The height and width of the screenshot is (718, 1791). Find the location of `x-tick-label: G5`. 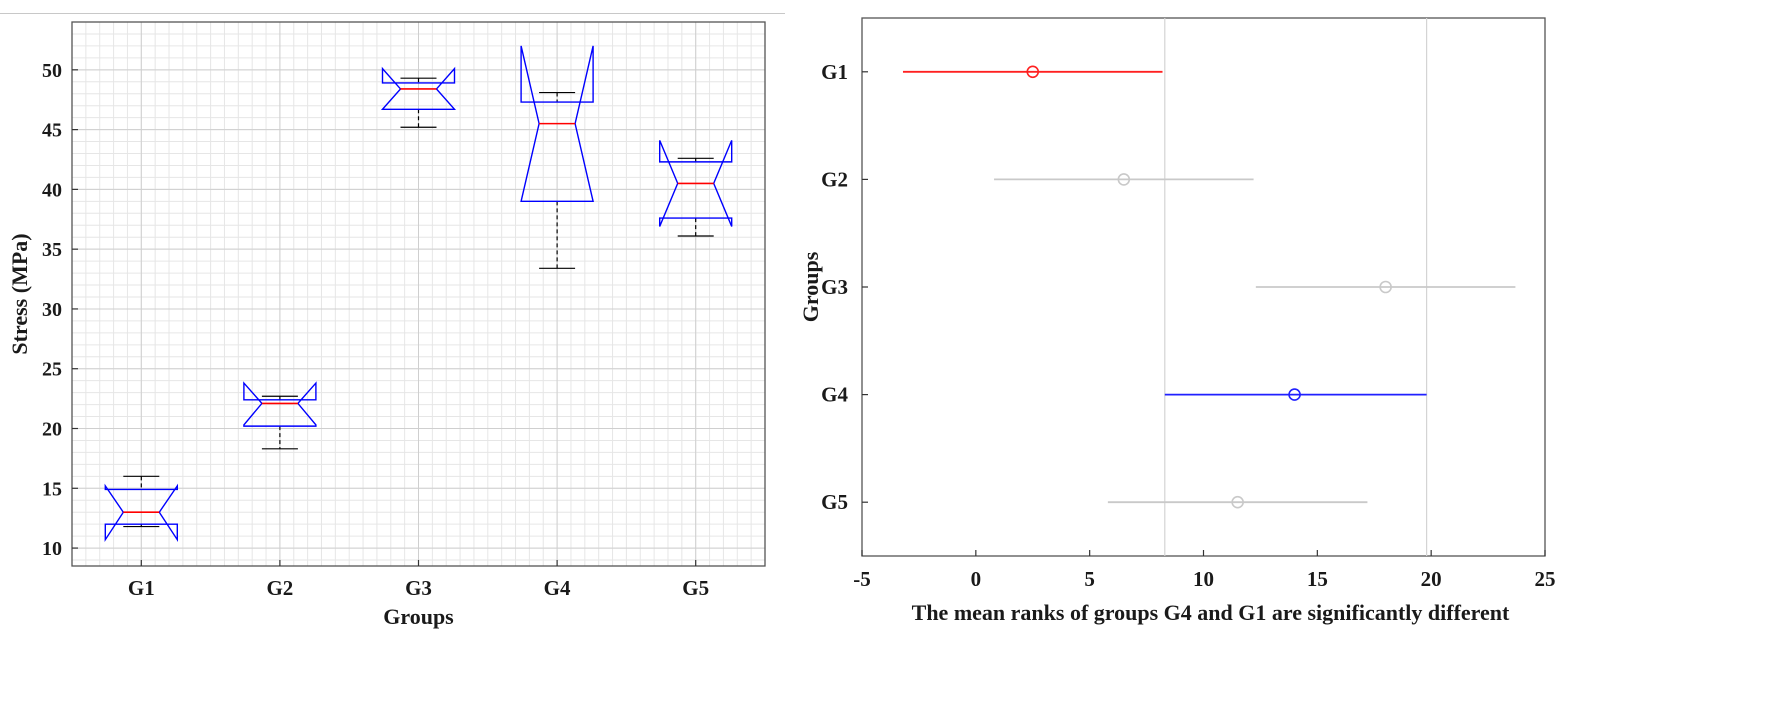

x-tick-label: G5 is located at coordinates (695, 588).